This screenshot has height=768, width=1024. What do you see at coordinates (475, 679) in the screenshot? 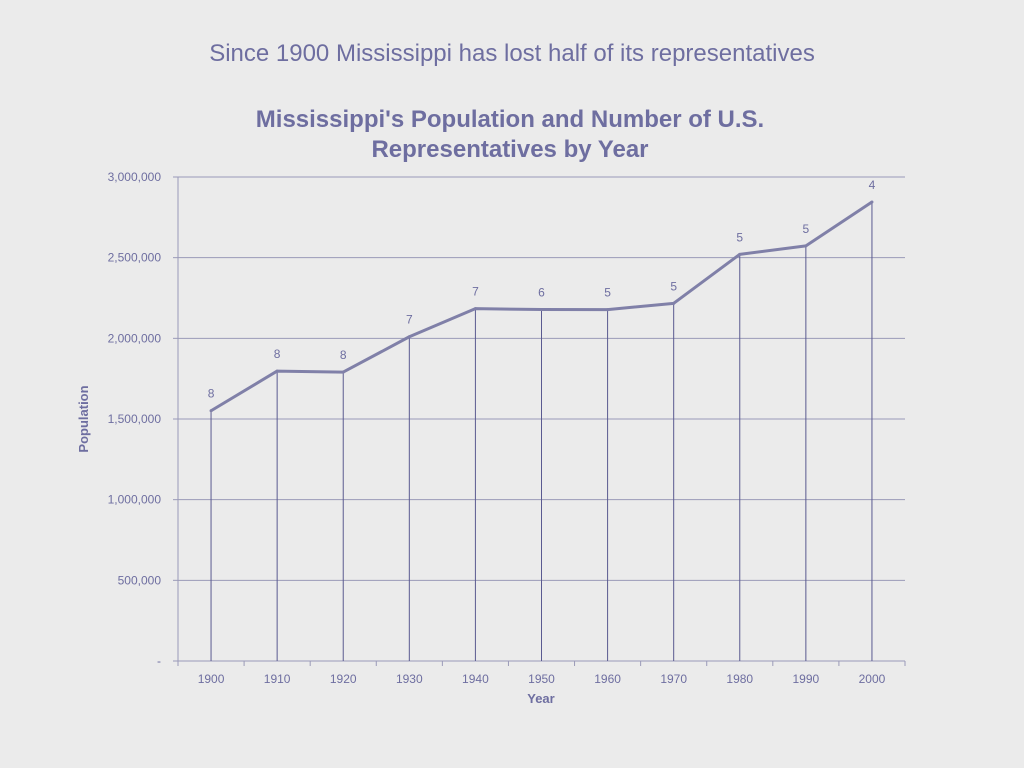
I see `x-tick-label: 1940` at bounding box center [475, 679].